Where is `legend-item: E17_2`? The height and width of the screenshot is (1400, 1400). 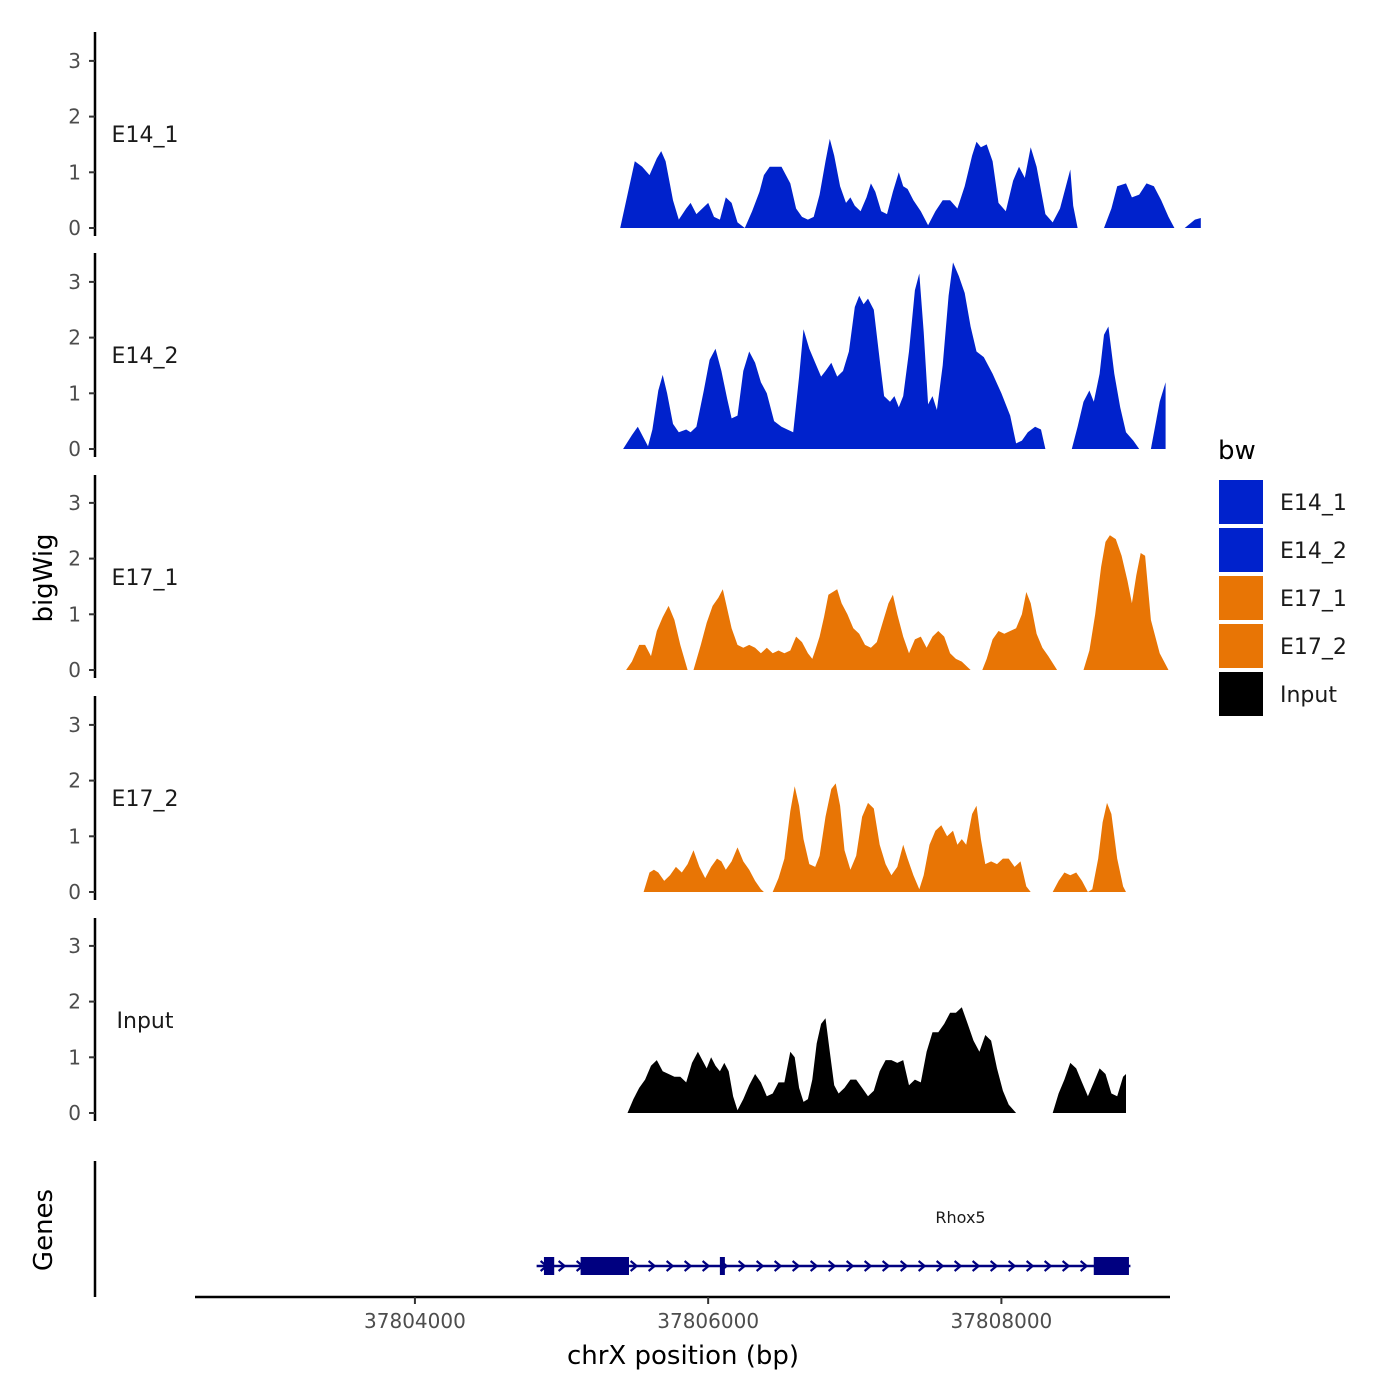
legend-item: E17_2 is located at coordinates (1283, 646).